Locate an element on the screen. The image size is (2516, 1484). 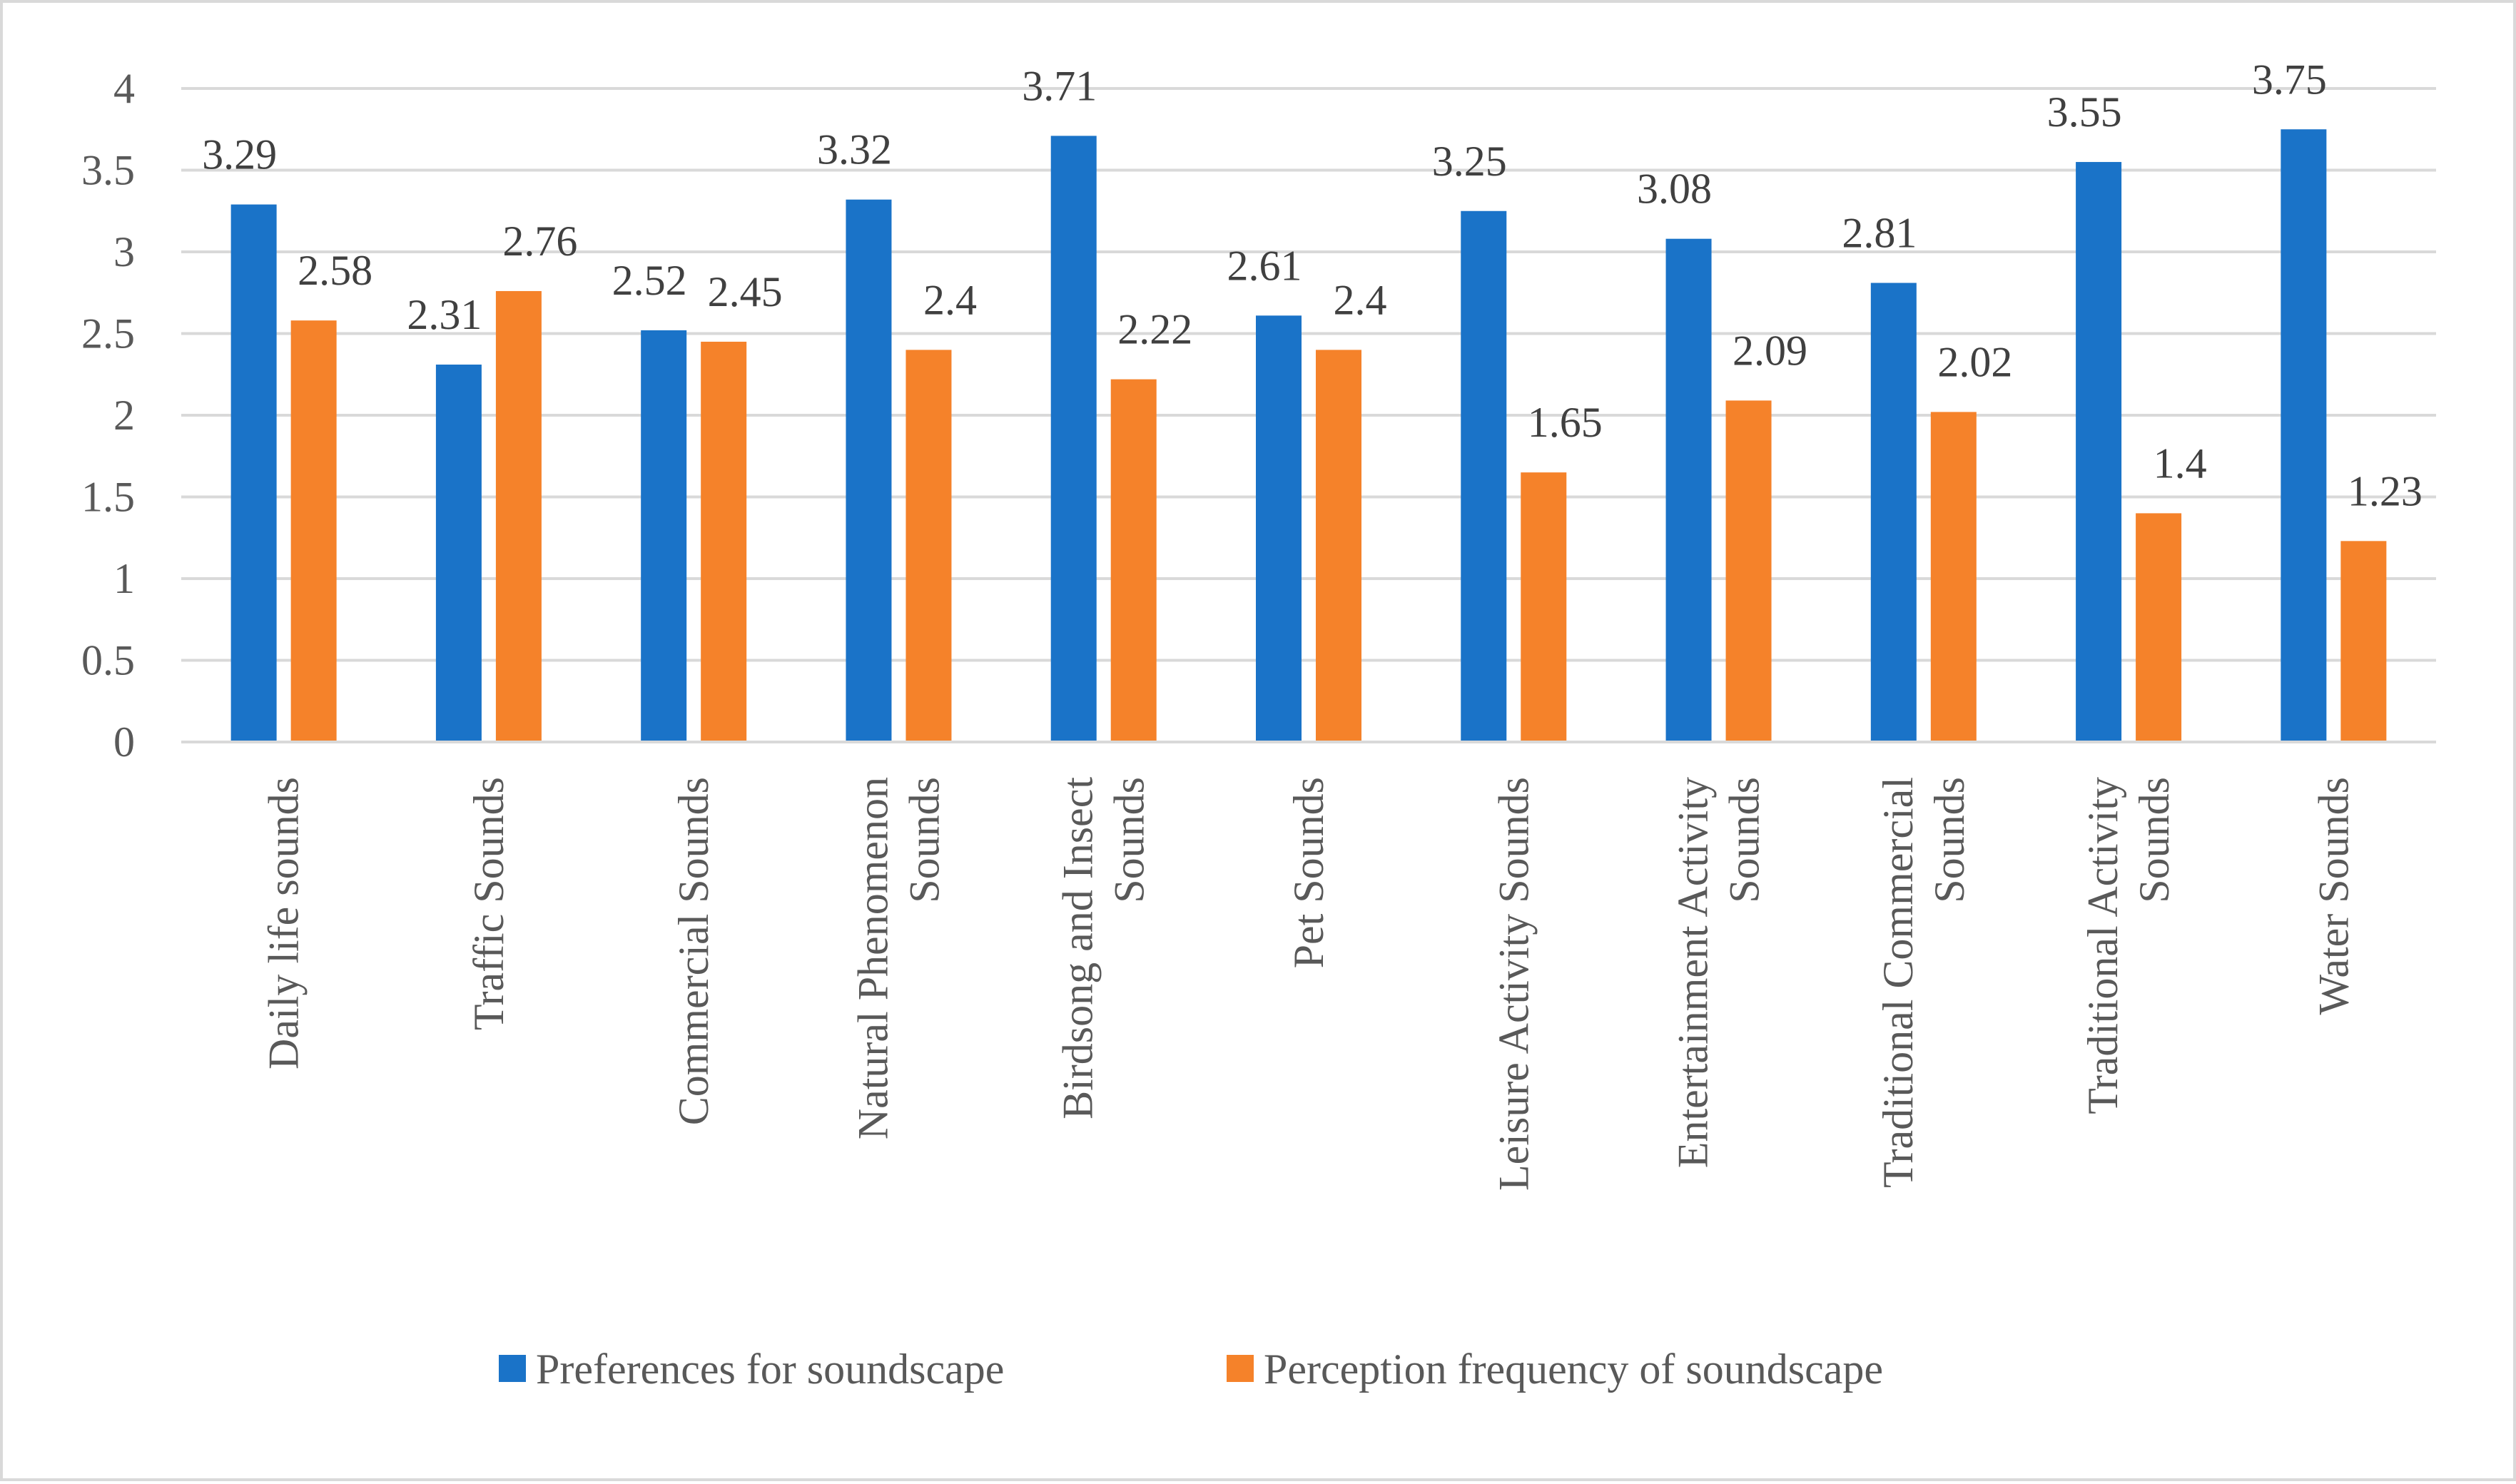
data-label-perception: 2.22 is located at coordinates (1154, 329).